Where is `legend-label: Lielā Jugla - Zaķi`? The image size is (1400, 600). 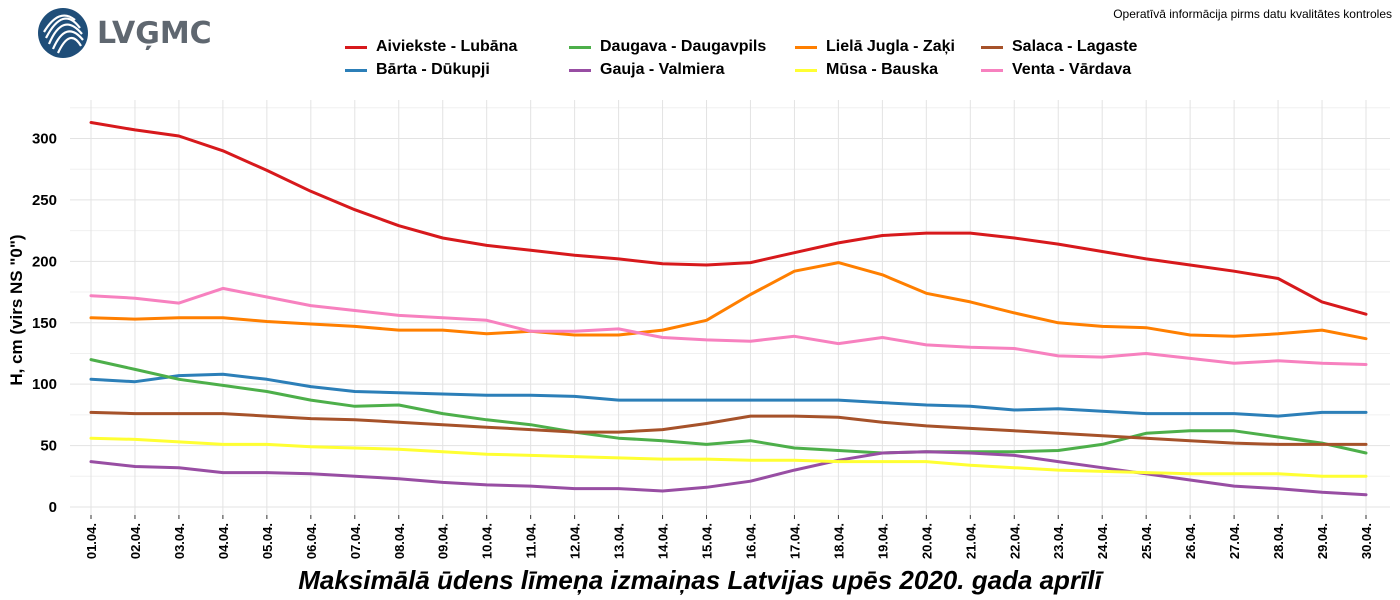 legend-label: Lielā Jugla - Zaķi is located at coordinates (890, 46).